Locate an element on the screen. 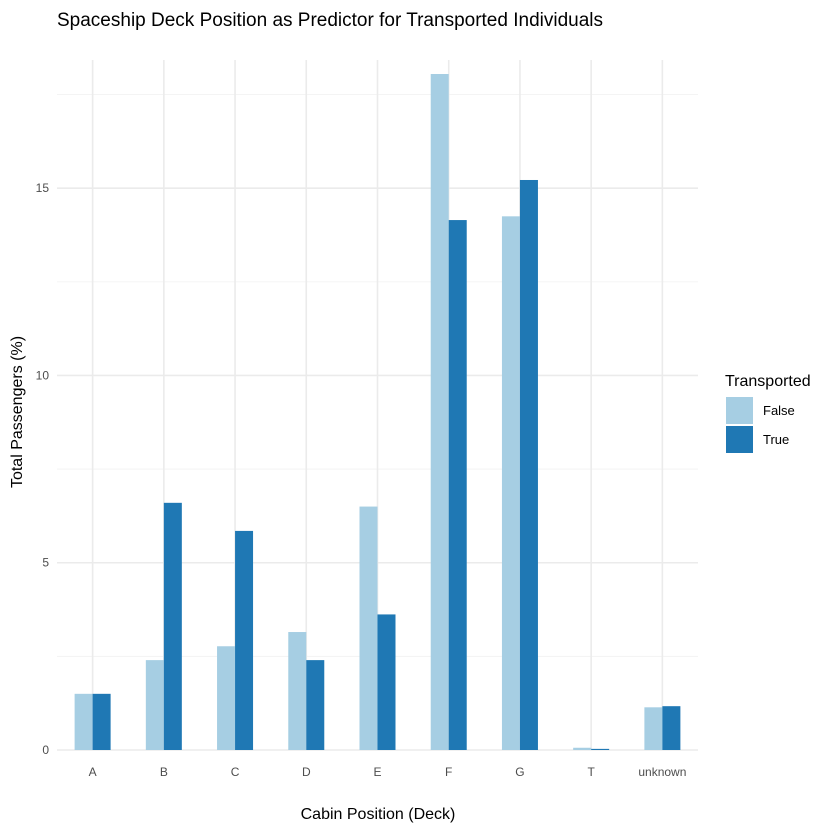  x-tick-label: A is located at coordinates (93, 772).